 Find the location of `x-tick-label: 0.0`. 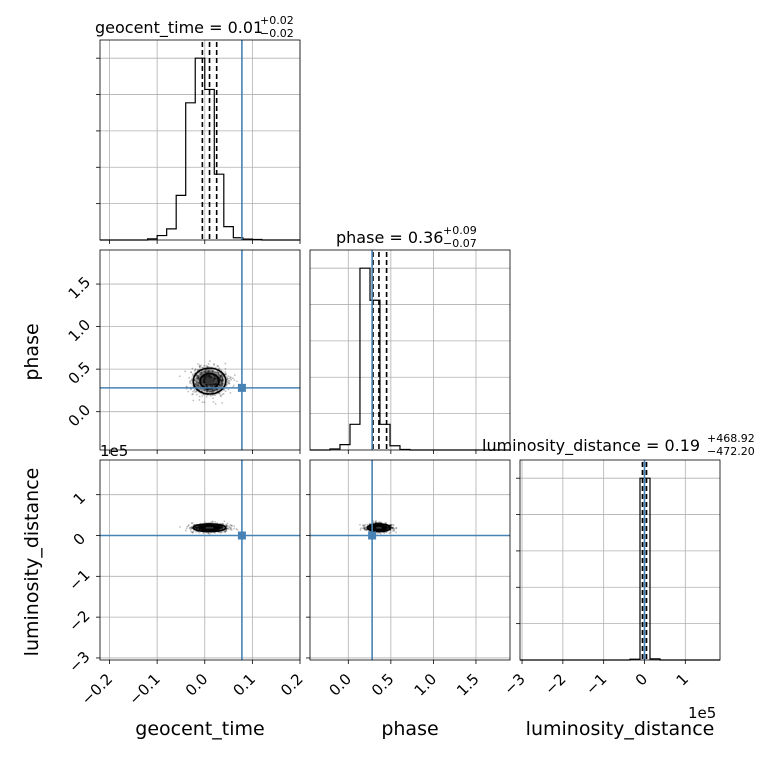

x-tick-label: 0.0 is located at coordinates (340, 685).